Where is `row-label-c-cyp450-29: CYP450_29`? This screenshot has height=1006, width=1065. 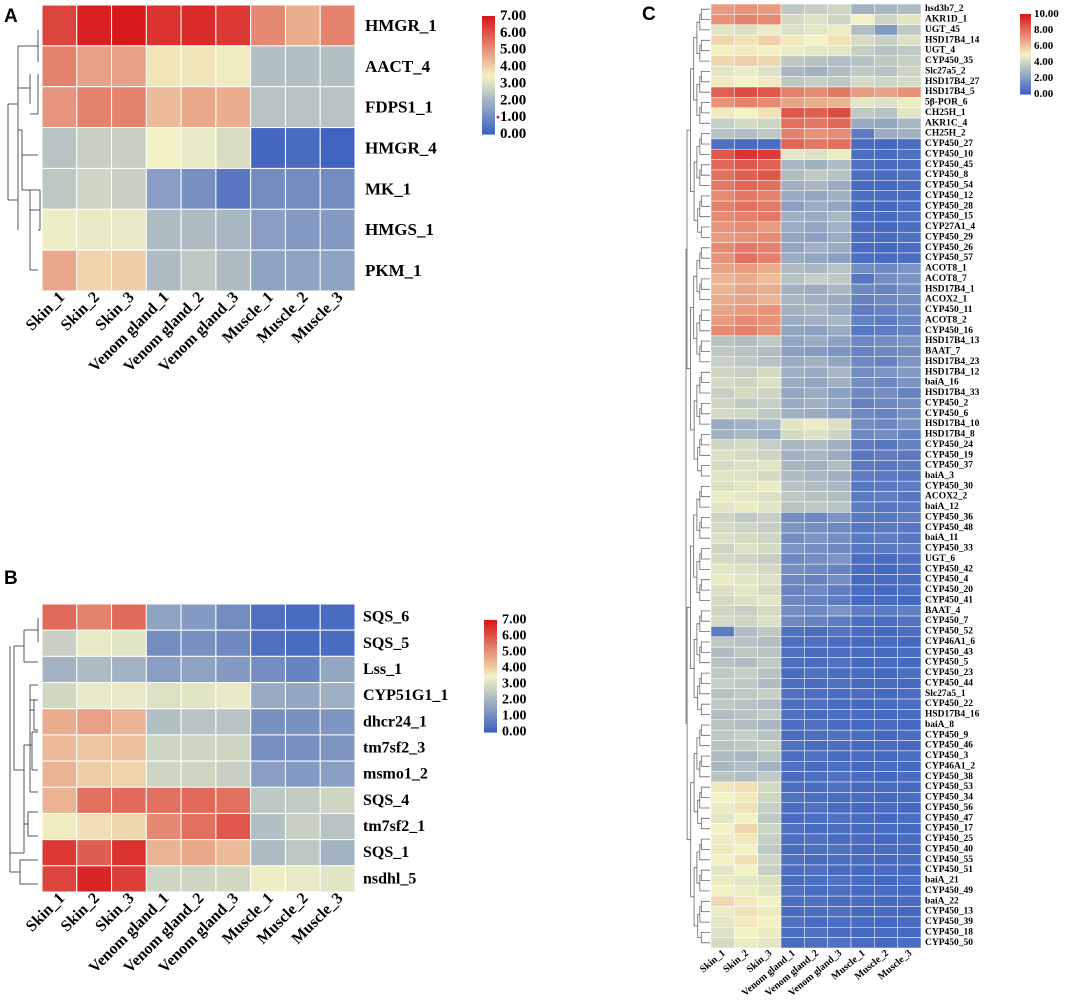 row-label-c-cyp450-29: CYP450_29 is located at coordinates (949, 237).